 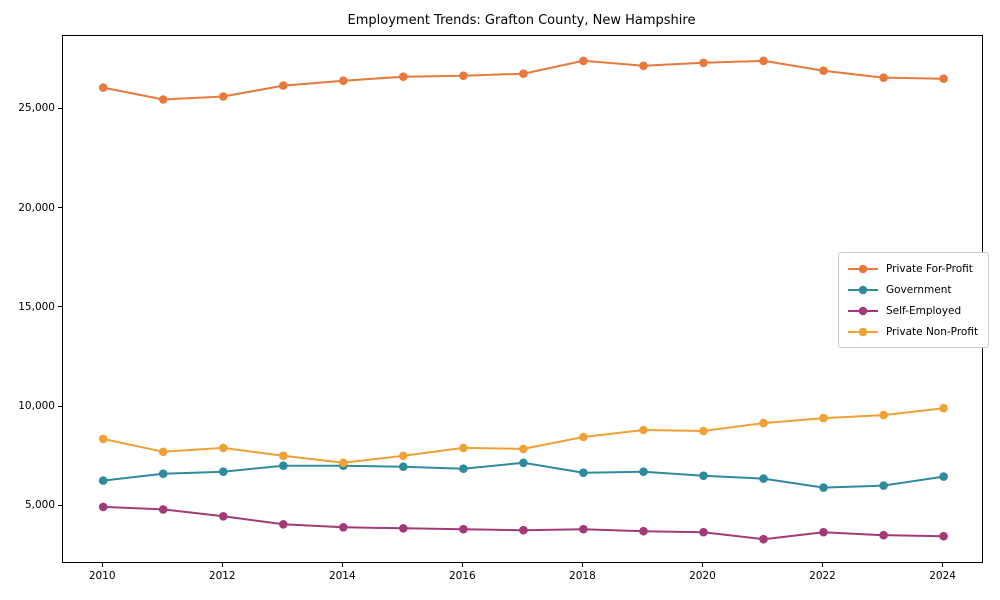 I want to click on x-tick-label: 2014, so click(x=342, y=576).